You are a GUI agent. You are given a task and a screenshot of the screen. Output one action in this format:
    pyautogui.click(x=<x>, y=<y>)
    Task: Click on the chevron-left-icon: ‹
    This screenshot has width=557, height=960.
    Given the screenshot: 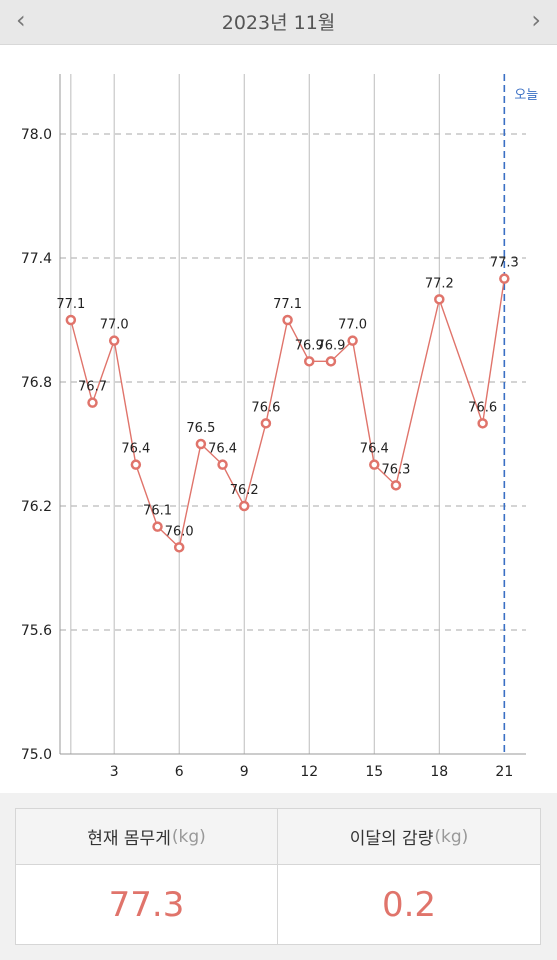 What is the action you would take?
    pyautogui.click(x=21, y=20)
    